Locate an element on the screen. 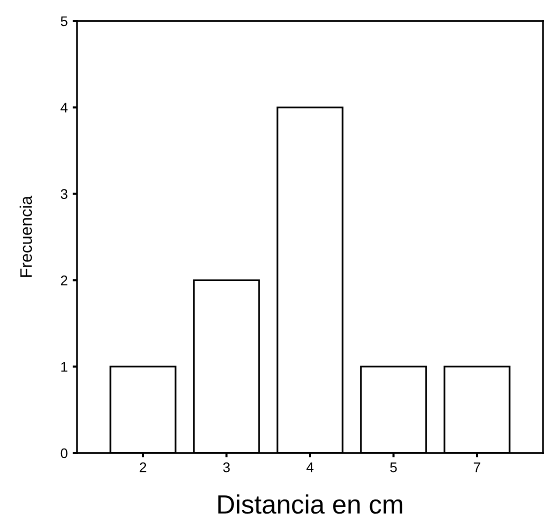  y-tick-label: 2 is located at coordinates (64, 281).